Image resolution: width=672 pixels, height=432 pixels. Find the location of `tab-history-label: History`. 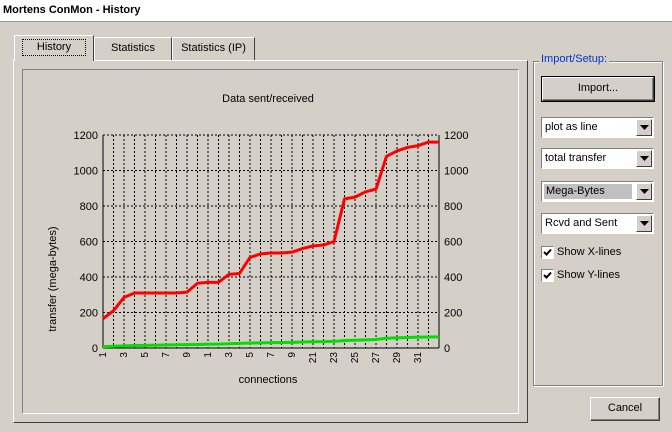

tab-history-label: History is located at coordinates (54, 47).